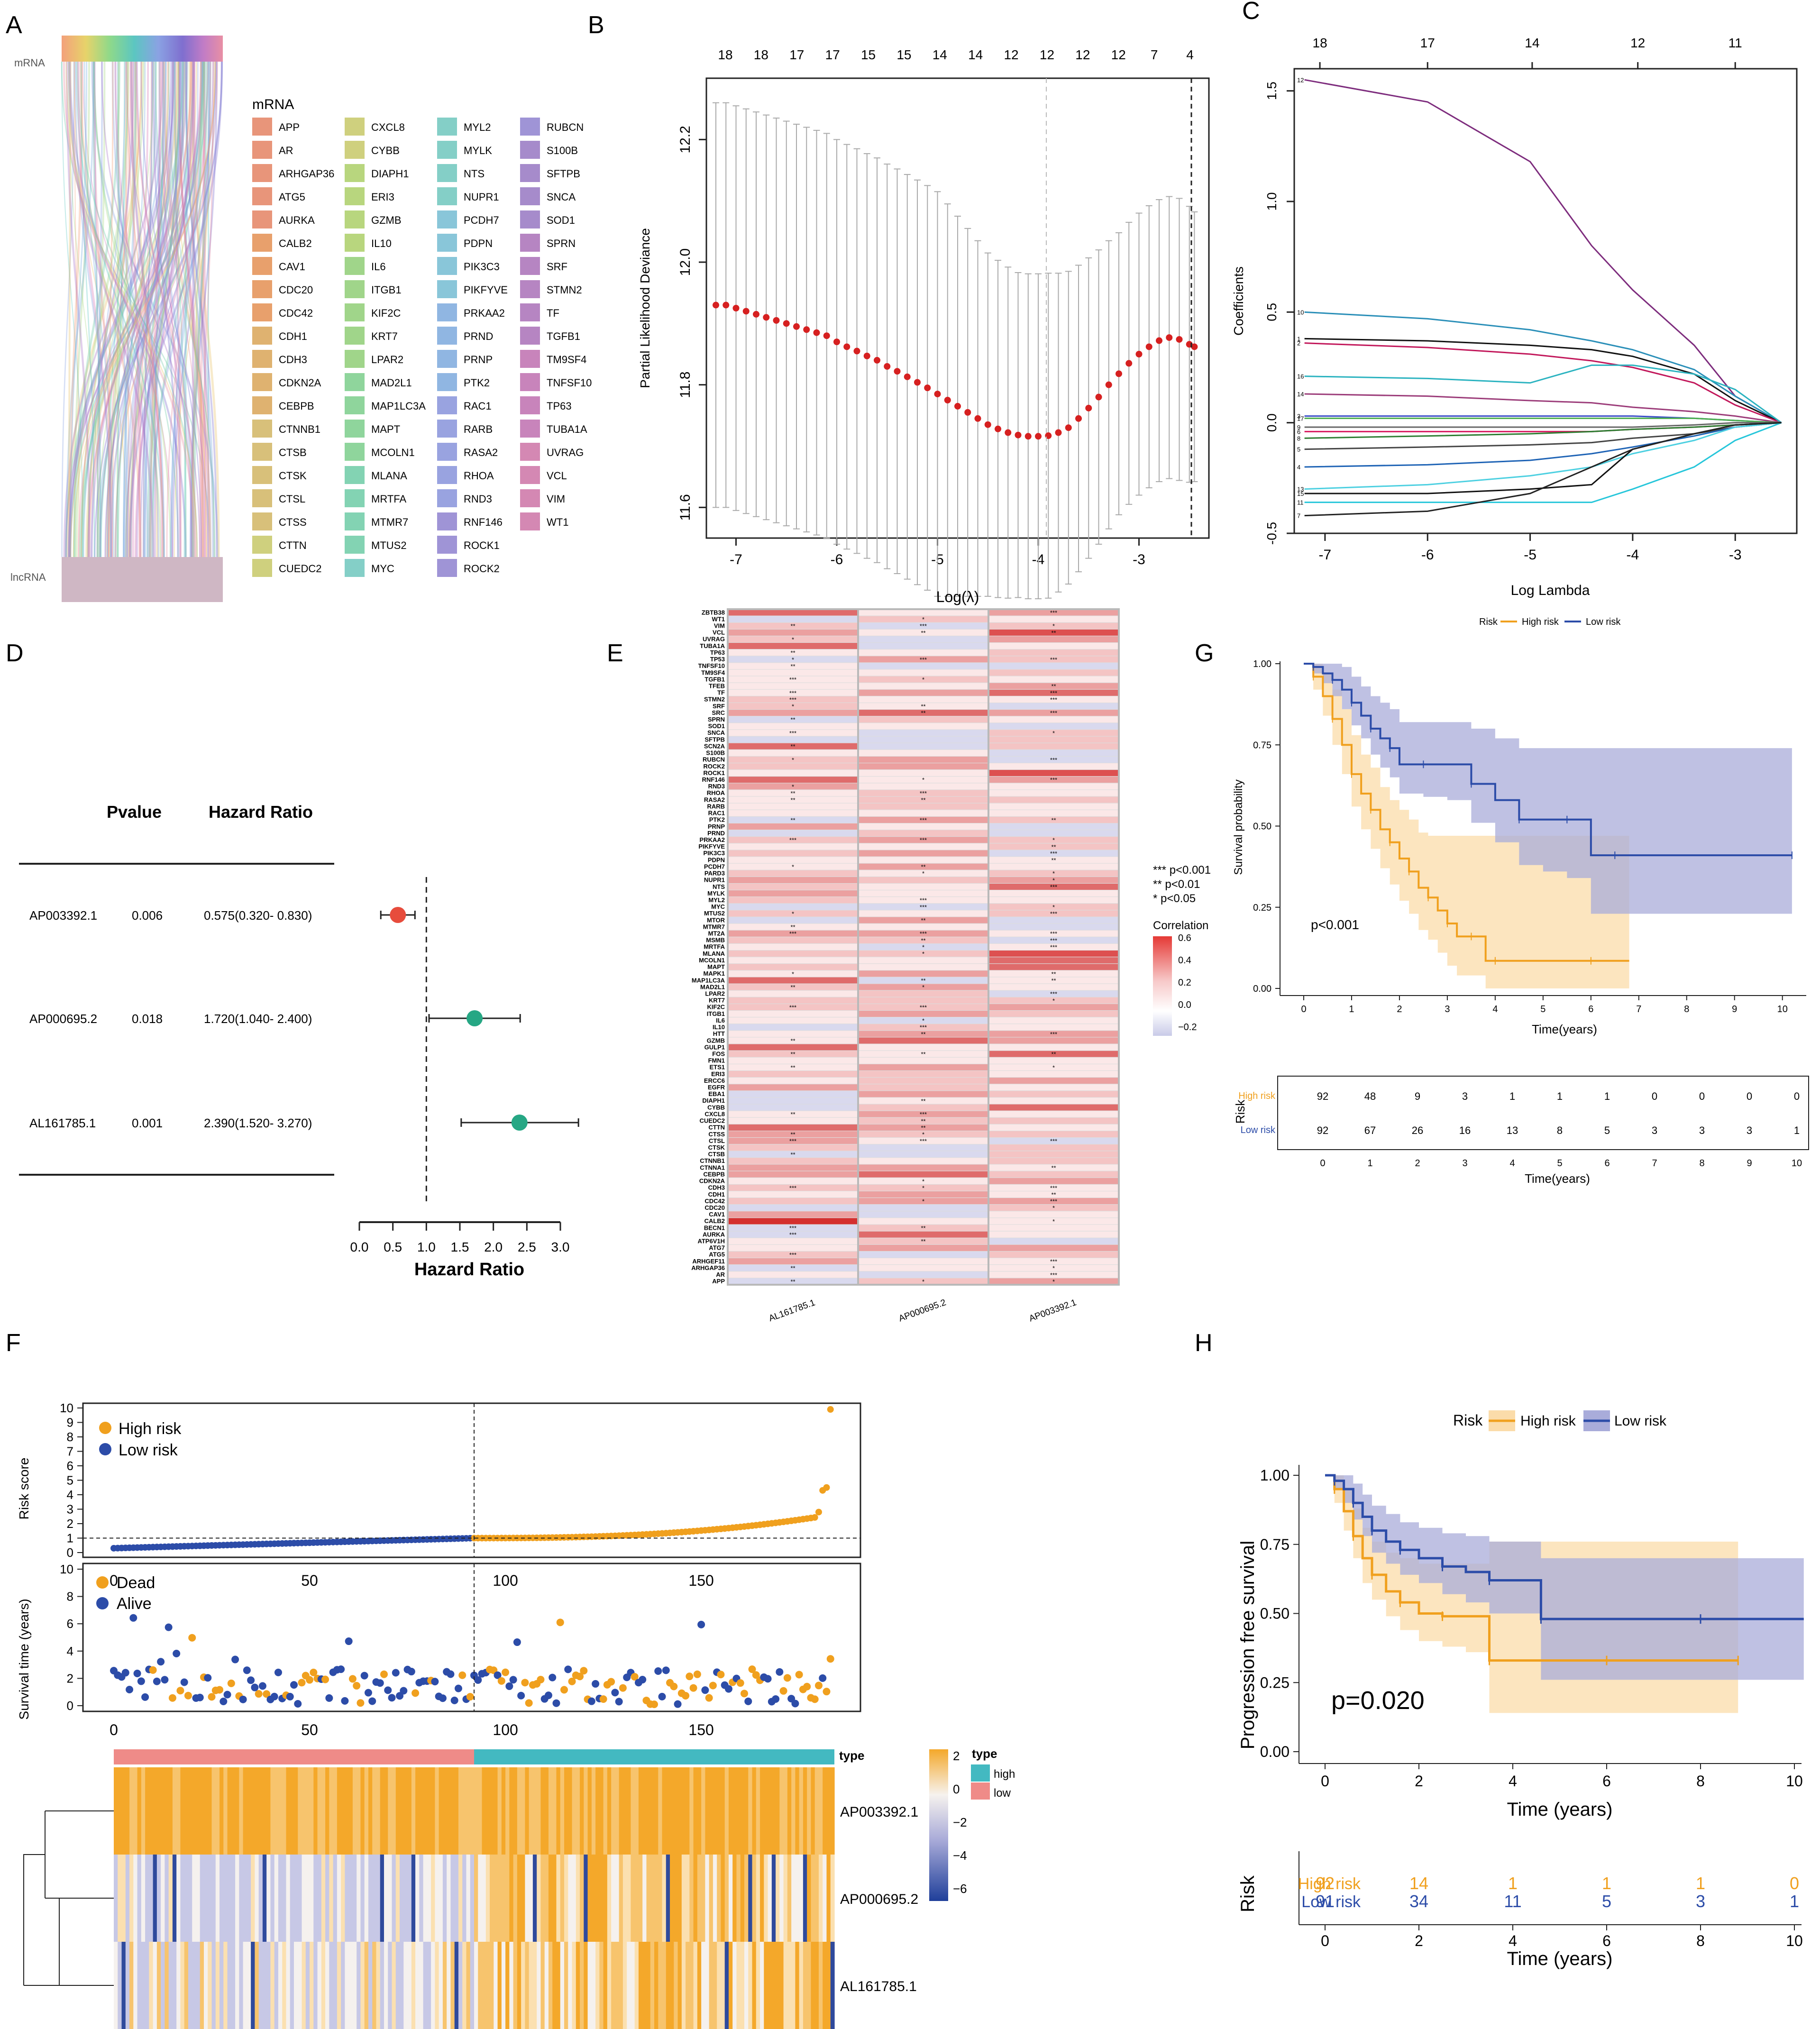 The height and width of the screenshot is (2029, 1820). What do you see at coordinates (293, 452) in the screenshot?
I see `gene-legend-label: CTSB` at bounding box center [293, 452].